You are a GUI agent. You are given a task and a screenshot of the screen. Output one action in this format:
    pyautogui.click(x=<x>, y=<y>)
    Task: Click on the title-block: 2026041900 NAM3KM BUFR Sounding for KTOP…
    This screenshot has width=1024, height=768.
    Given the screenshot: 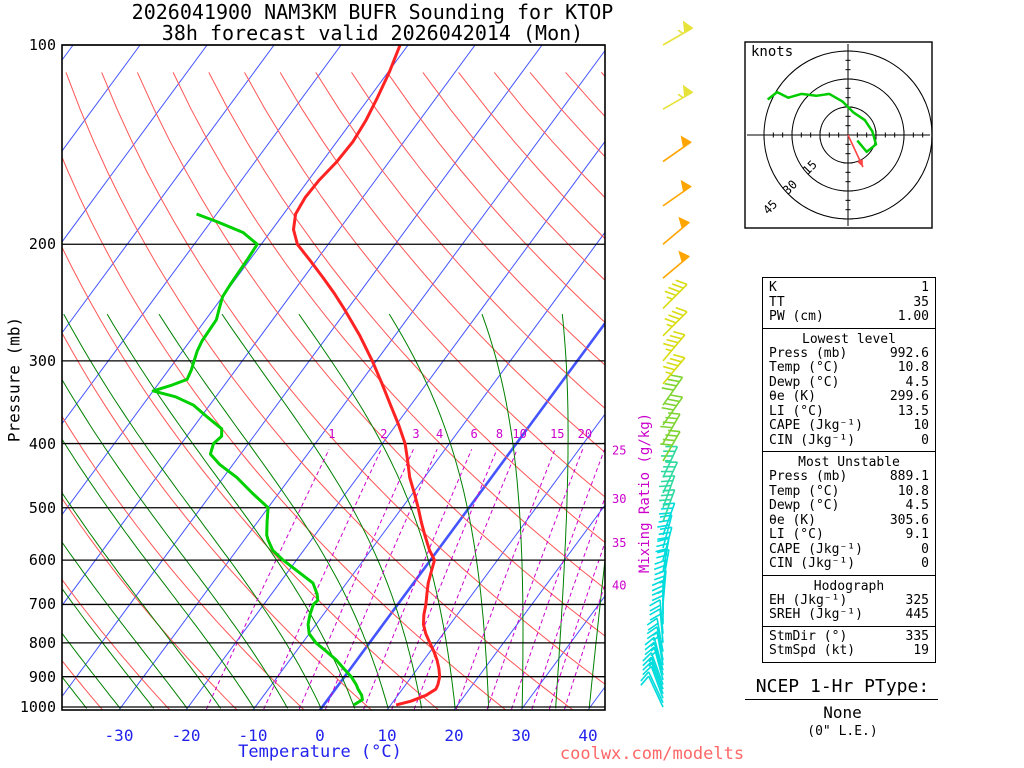 What is the action you would take?
    pyautogui.click(x=372, y=23)
    